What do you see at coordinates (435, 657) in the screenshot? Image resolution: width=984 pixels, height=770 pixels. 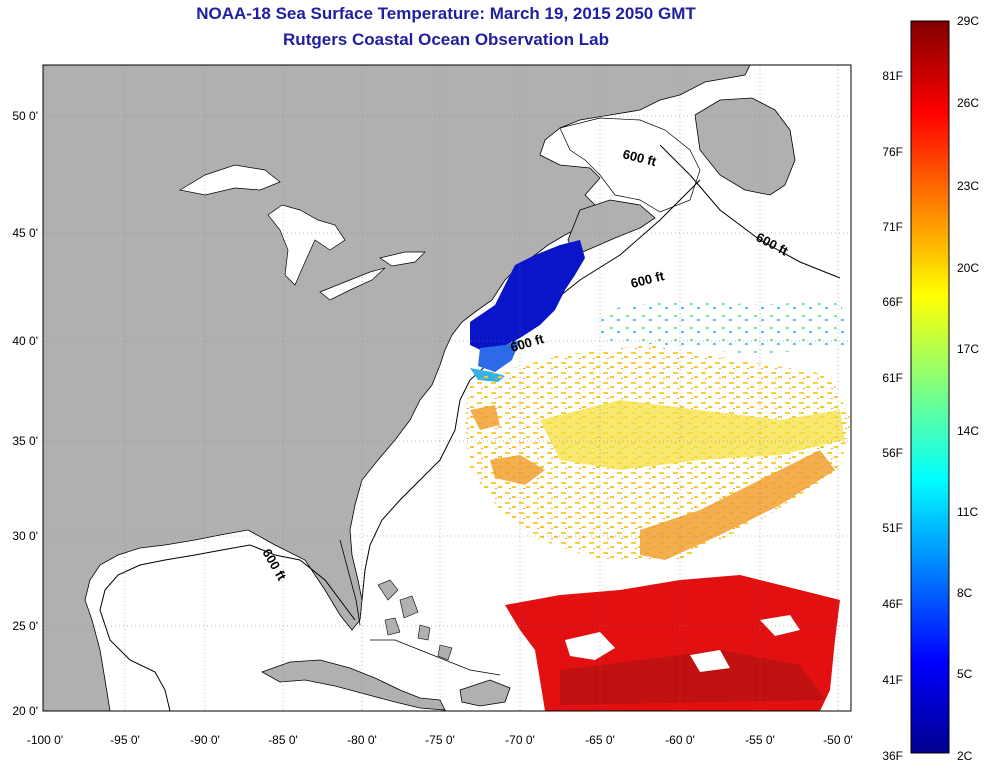 I see `isobath-600ft-caribbean` at bounding box center [435, 657].